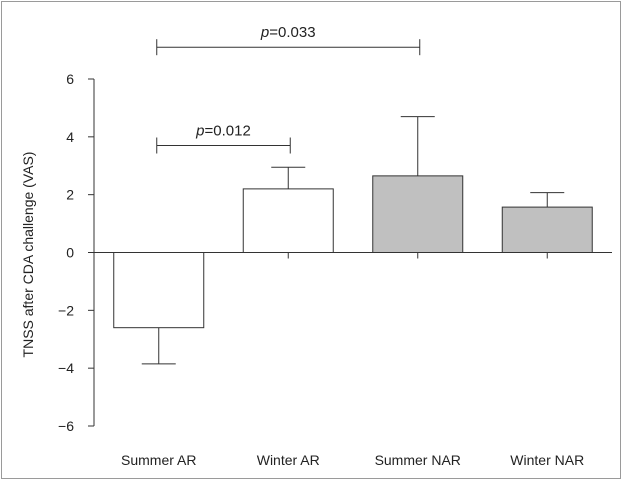  Describe the element at coordinates (70, 195) in the screenshot. I see `y-tick-label: 2` at that location.